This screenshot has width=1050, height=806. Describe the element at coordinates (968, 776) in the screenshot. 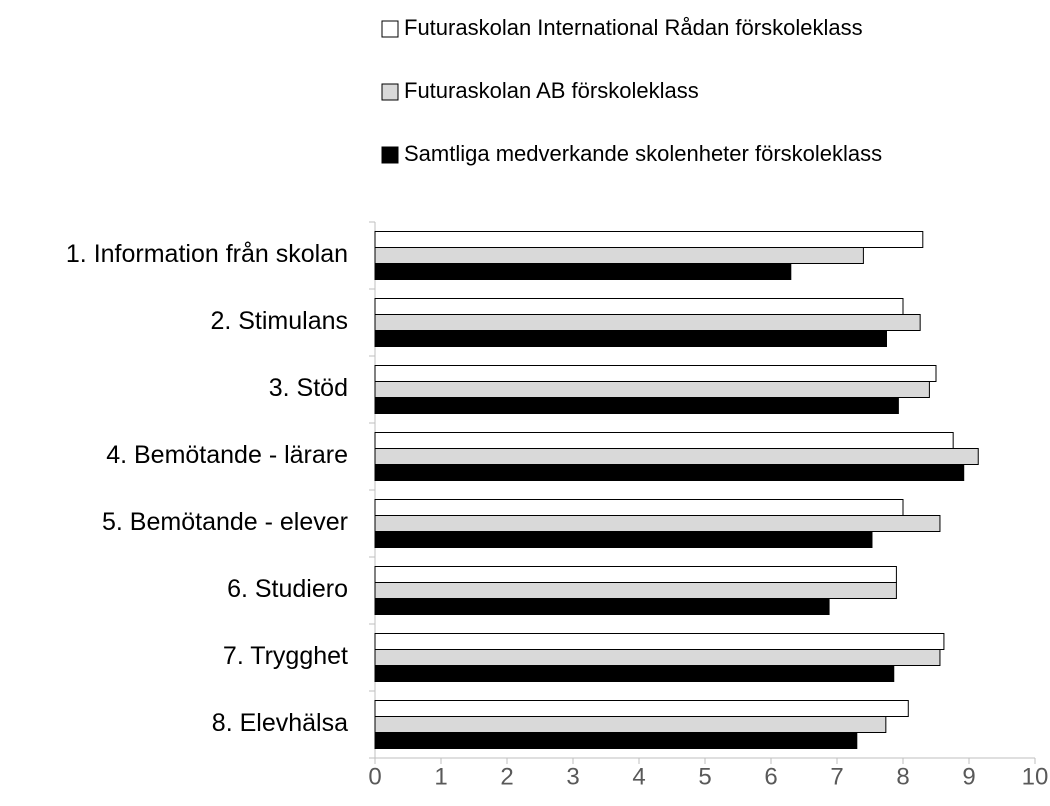

I see `x-tick-label: 9` at that location.